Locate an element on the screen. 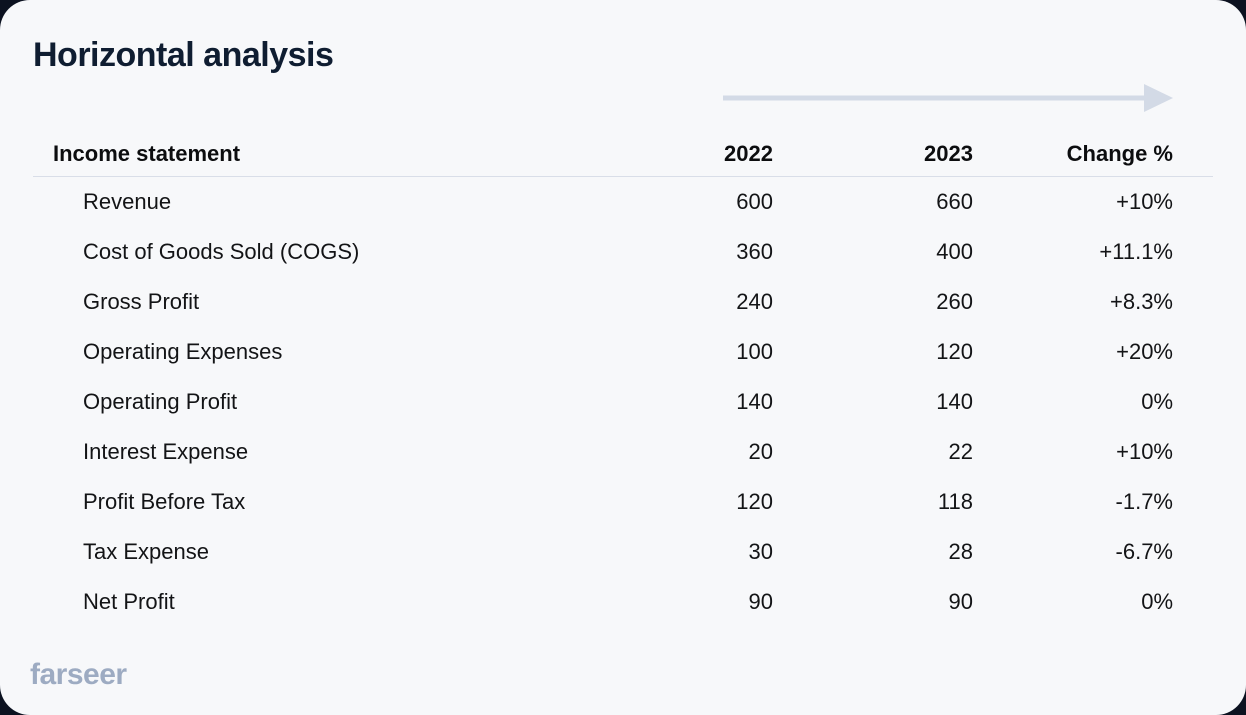 This screenshot has width=1246, height=715. row-label: Tax Expense is located at coordinates (146, 551).